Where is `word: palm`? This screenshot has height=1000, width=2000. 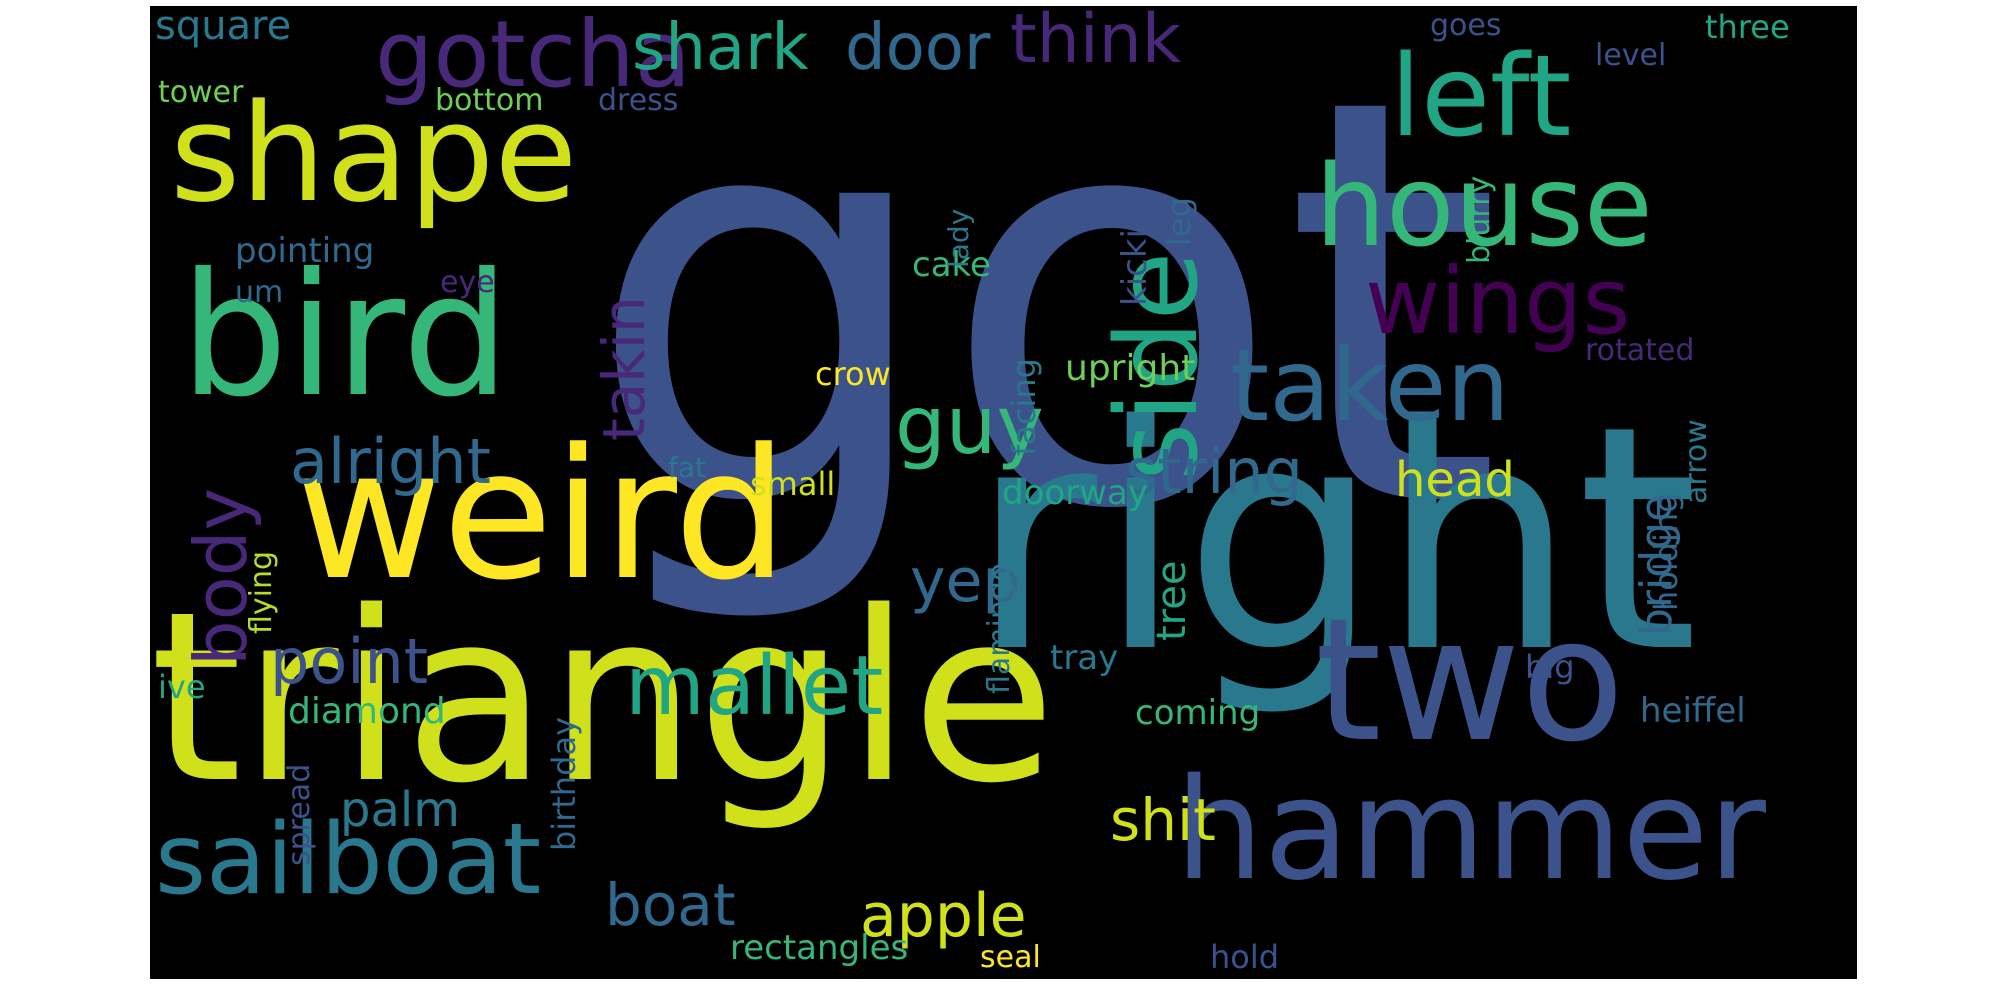 word: palm is located at coordinates (400, 810).